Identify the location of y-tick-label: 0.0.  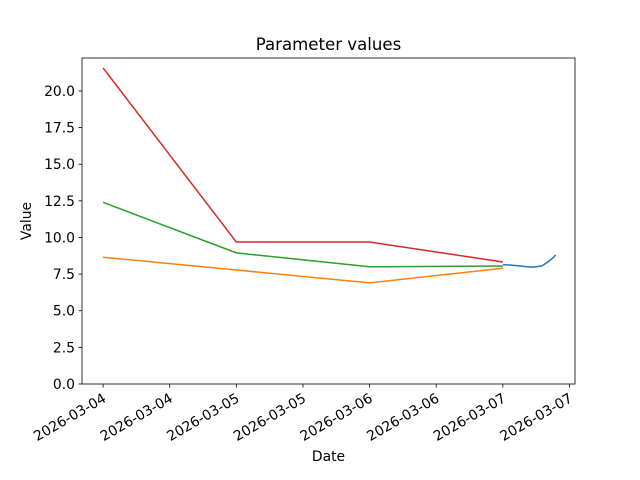
(64, 385).